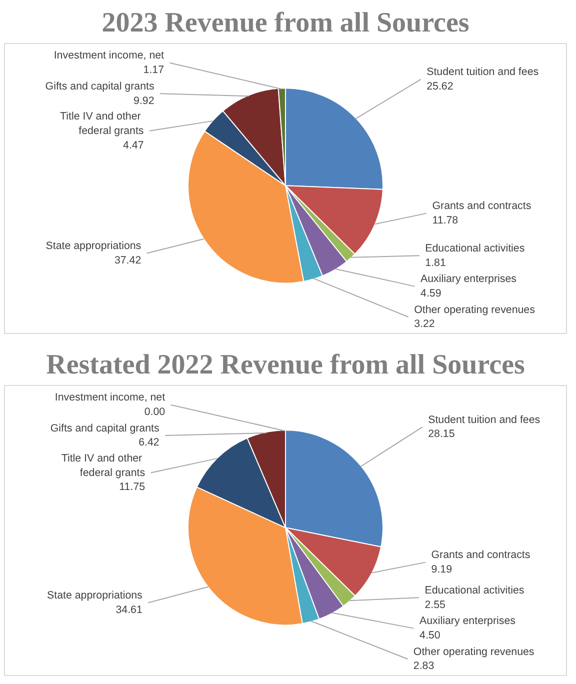  I want to click on data-label: 3.22, so click(424, 324).